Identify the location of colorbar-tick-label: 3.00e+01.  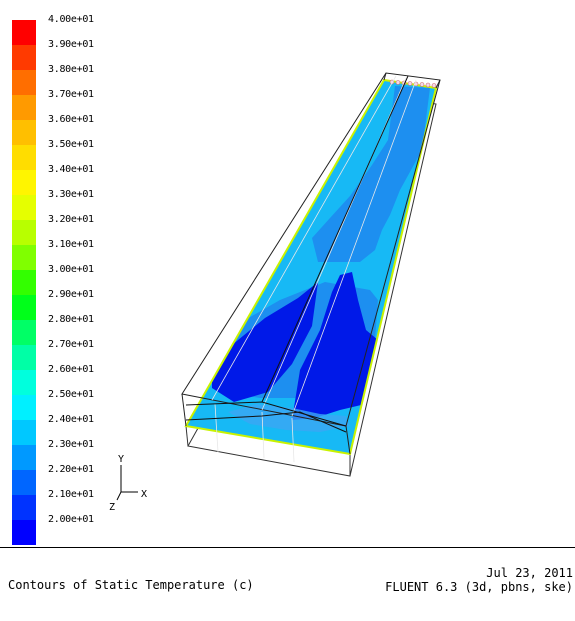
(71, 269).